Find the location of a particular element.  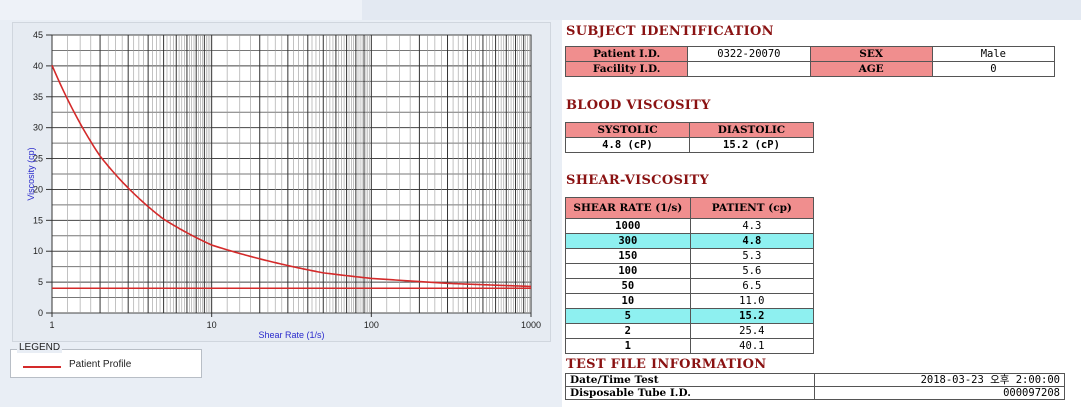

table-row: 150 5.3 is located at coordinates (690, 256).